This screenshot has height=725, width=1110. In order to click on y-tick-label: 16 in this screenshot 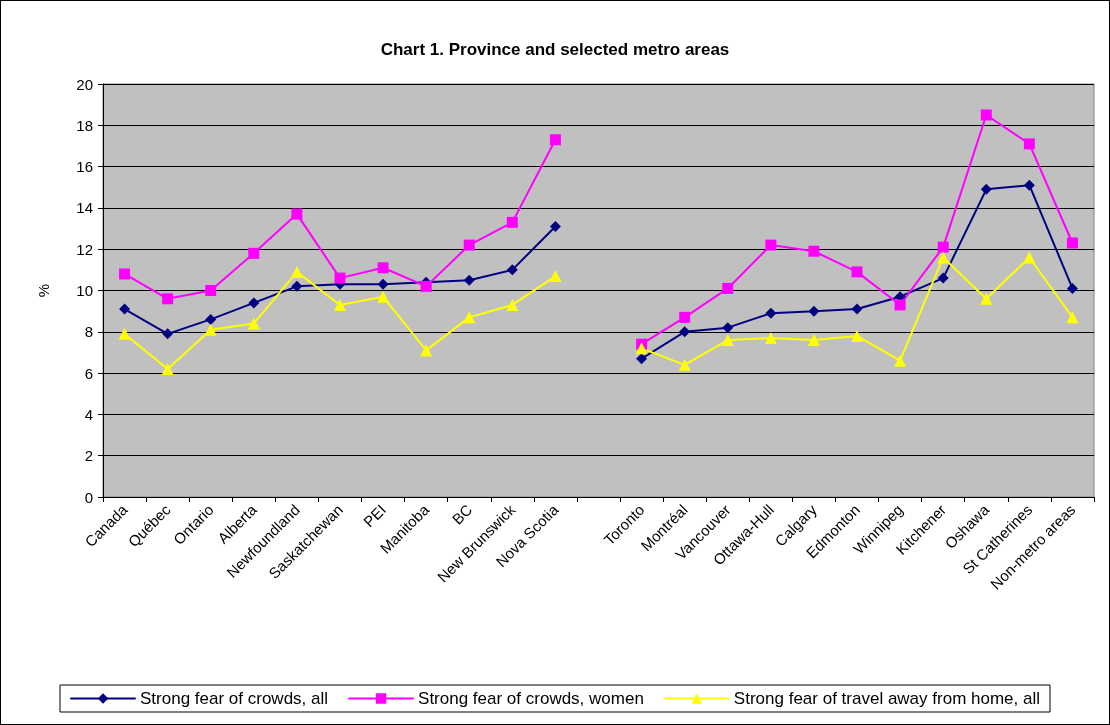, I will do `click(84, 167)`.